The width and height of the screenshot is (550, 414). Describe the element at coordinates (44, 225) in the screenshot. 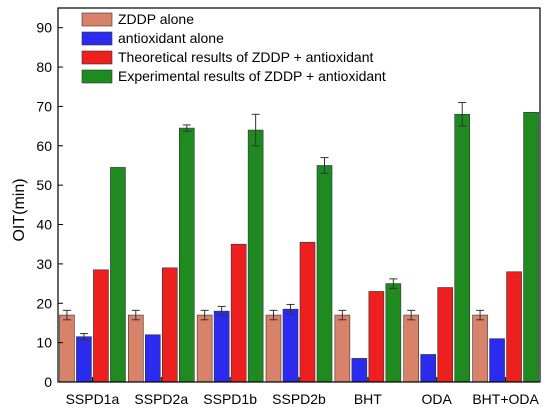

I see `y-tick-label: 40` at that location.